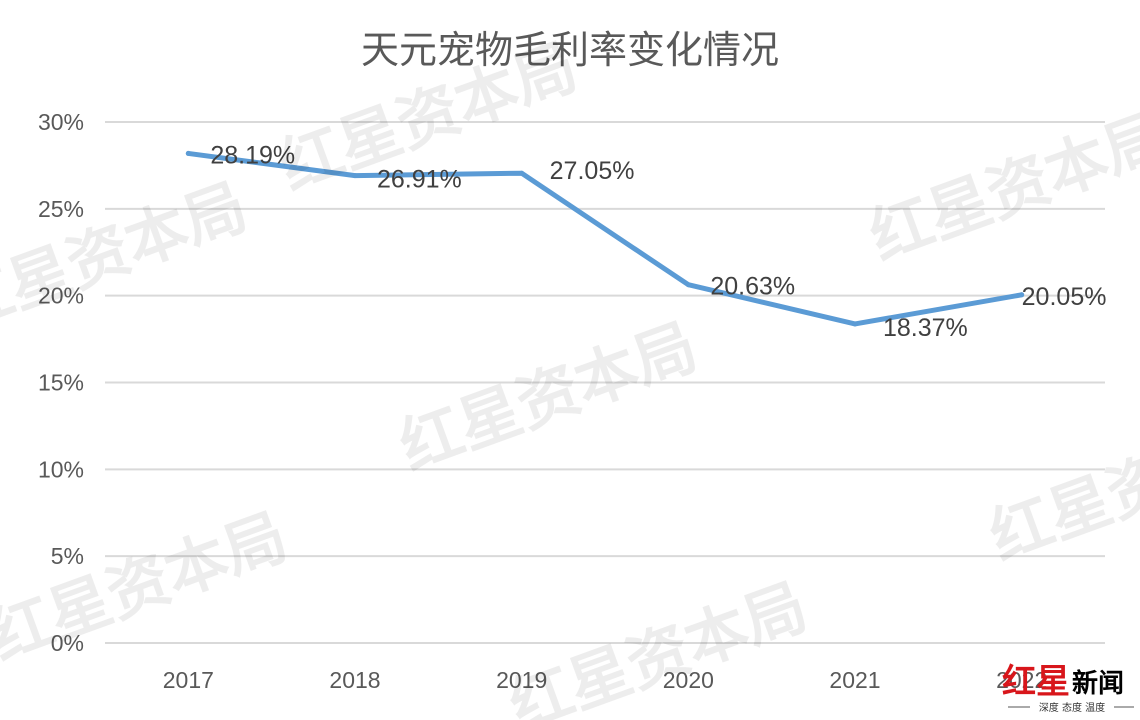  I want to click on y-tick-label: 20%, so click(61, 296).